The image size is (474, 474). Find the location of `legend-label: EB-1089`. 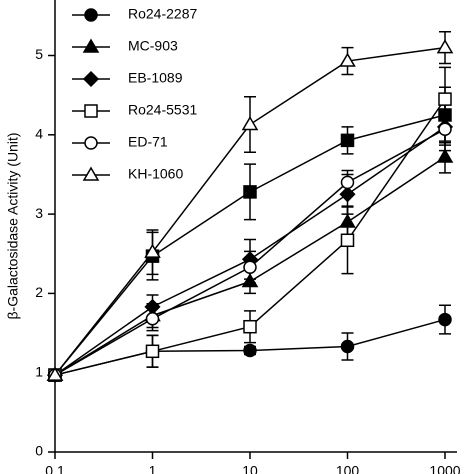

legend-label: EB-1089 is located at coordinates (155, 78).